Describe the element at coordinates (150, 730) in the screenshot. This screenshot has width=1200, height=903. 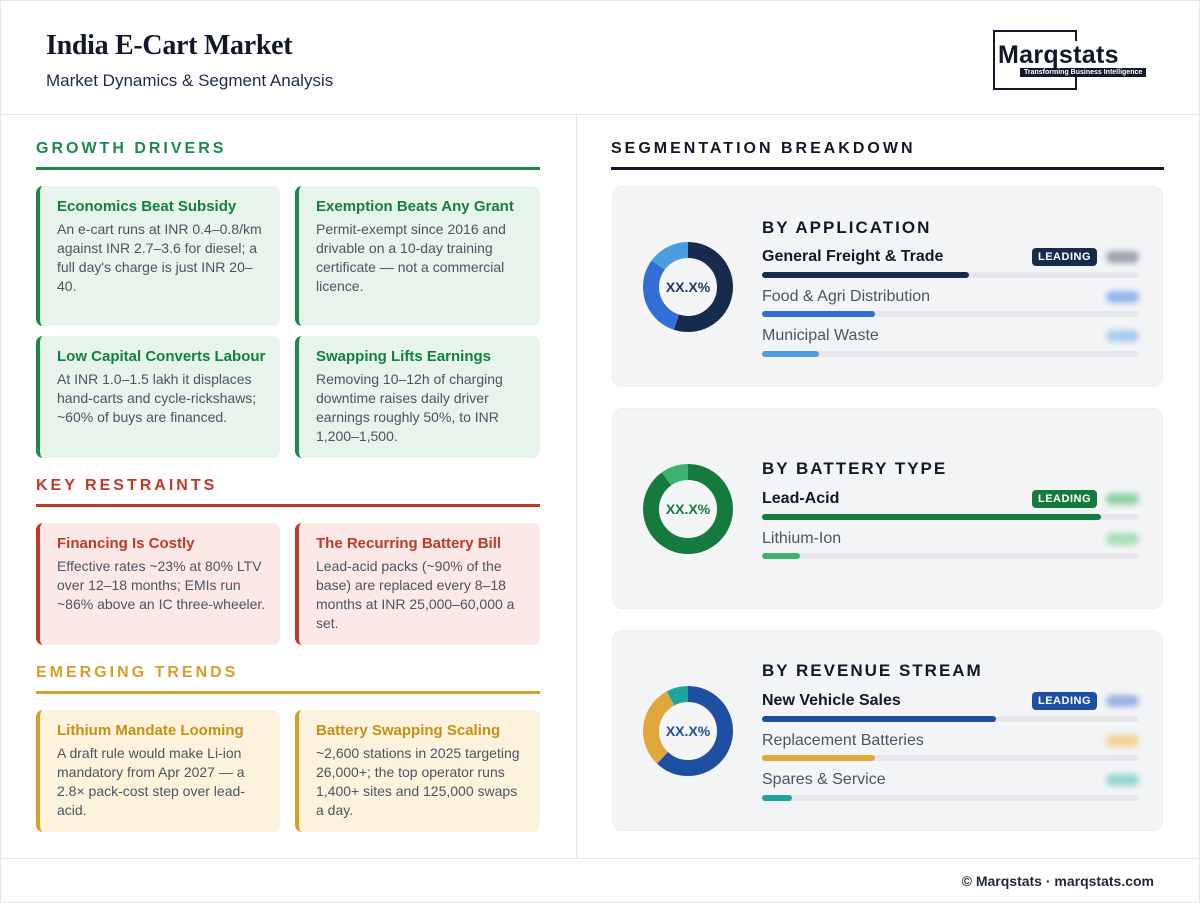
I see `card-title: Lithium Mandate Looming` at that location.